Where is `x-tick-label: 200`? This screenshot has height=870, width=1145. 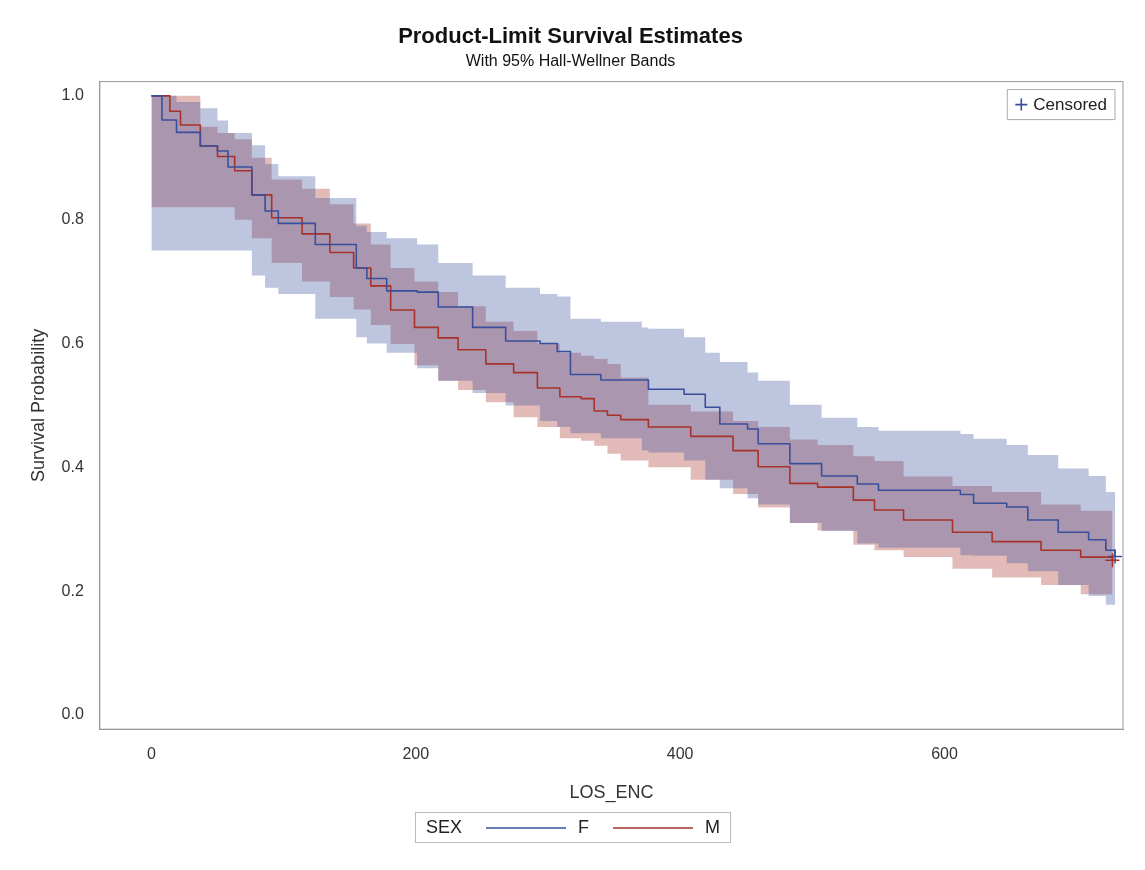 x-tick-label: 200 is located at coordinates (416, 754).